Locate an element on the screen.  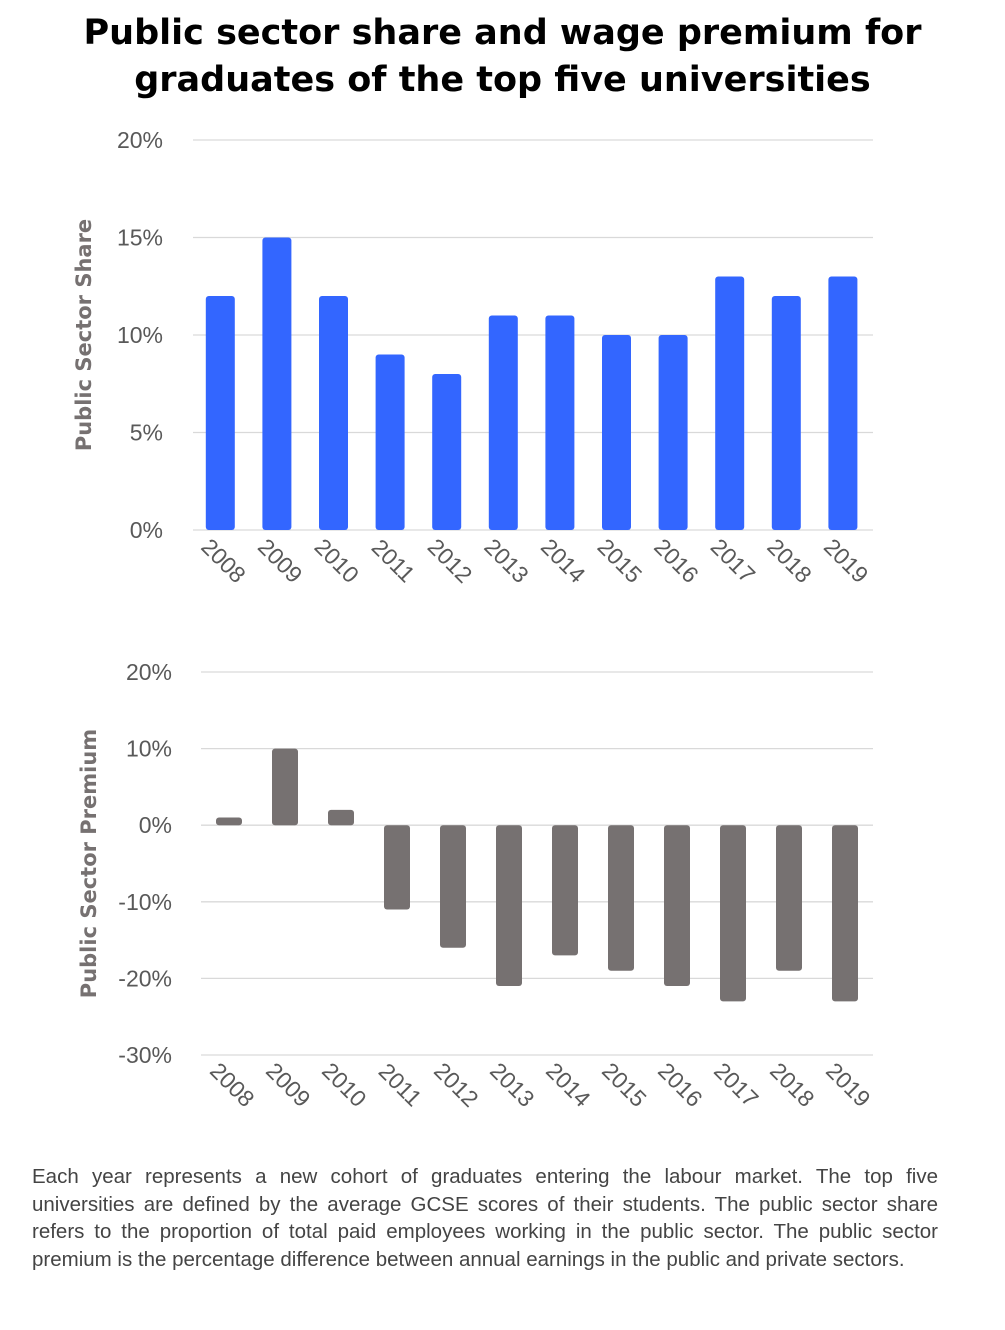
share-x-tick-label: 2009 is located at coordinates (280, 560).